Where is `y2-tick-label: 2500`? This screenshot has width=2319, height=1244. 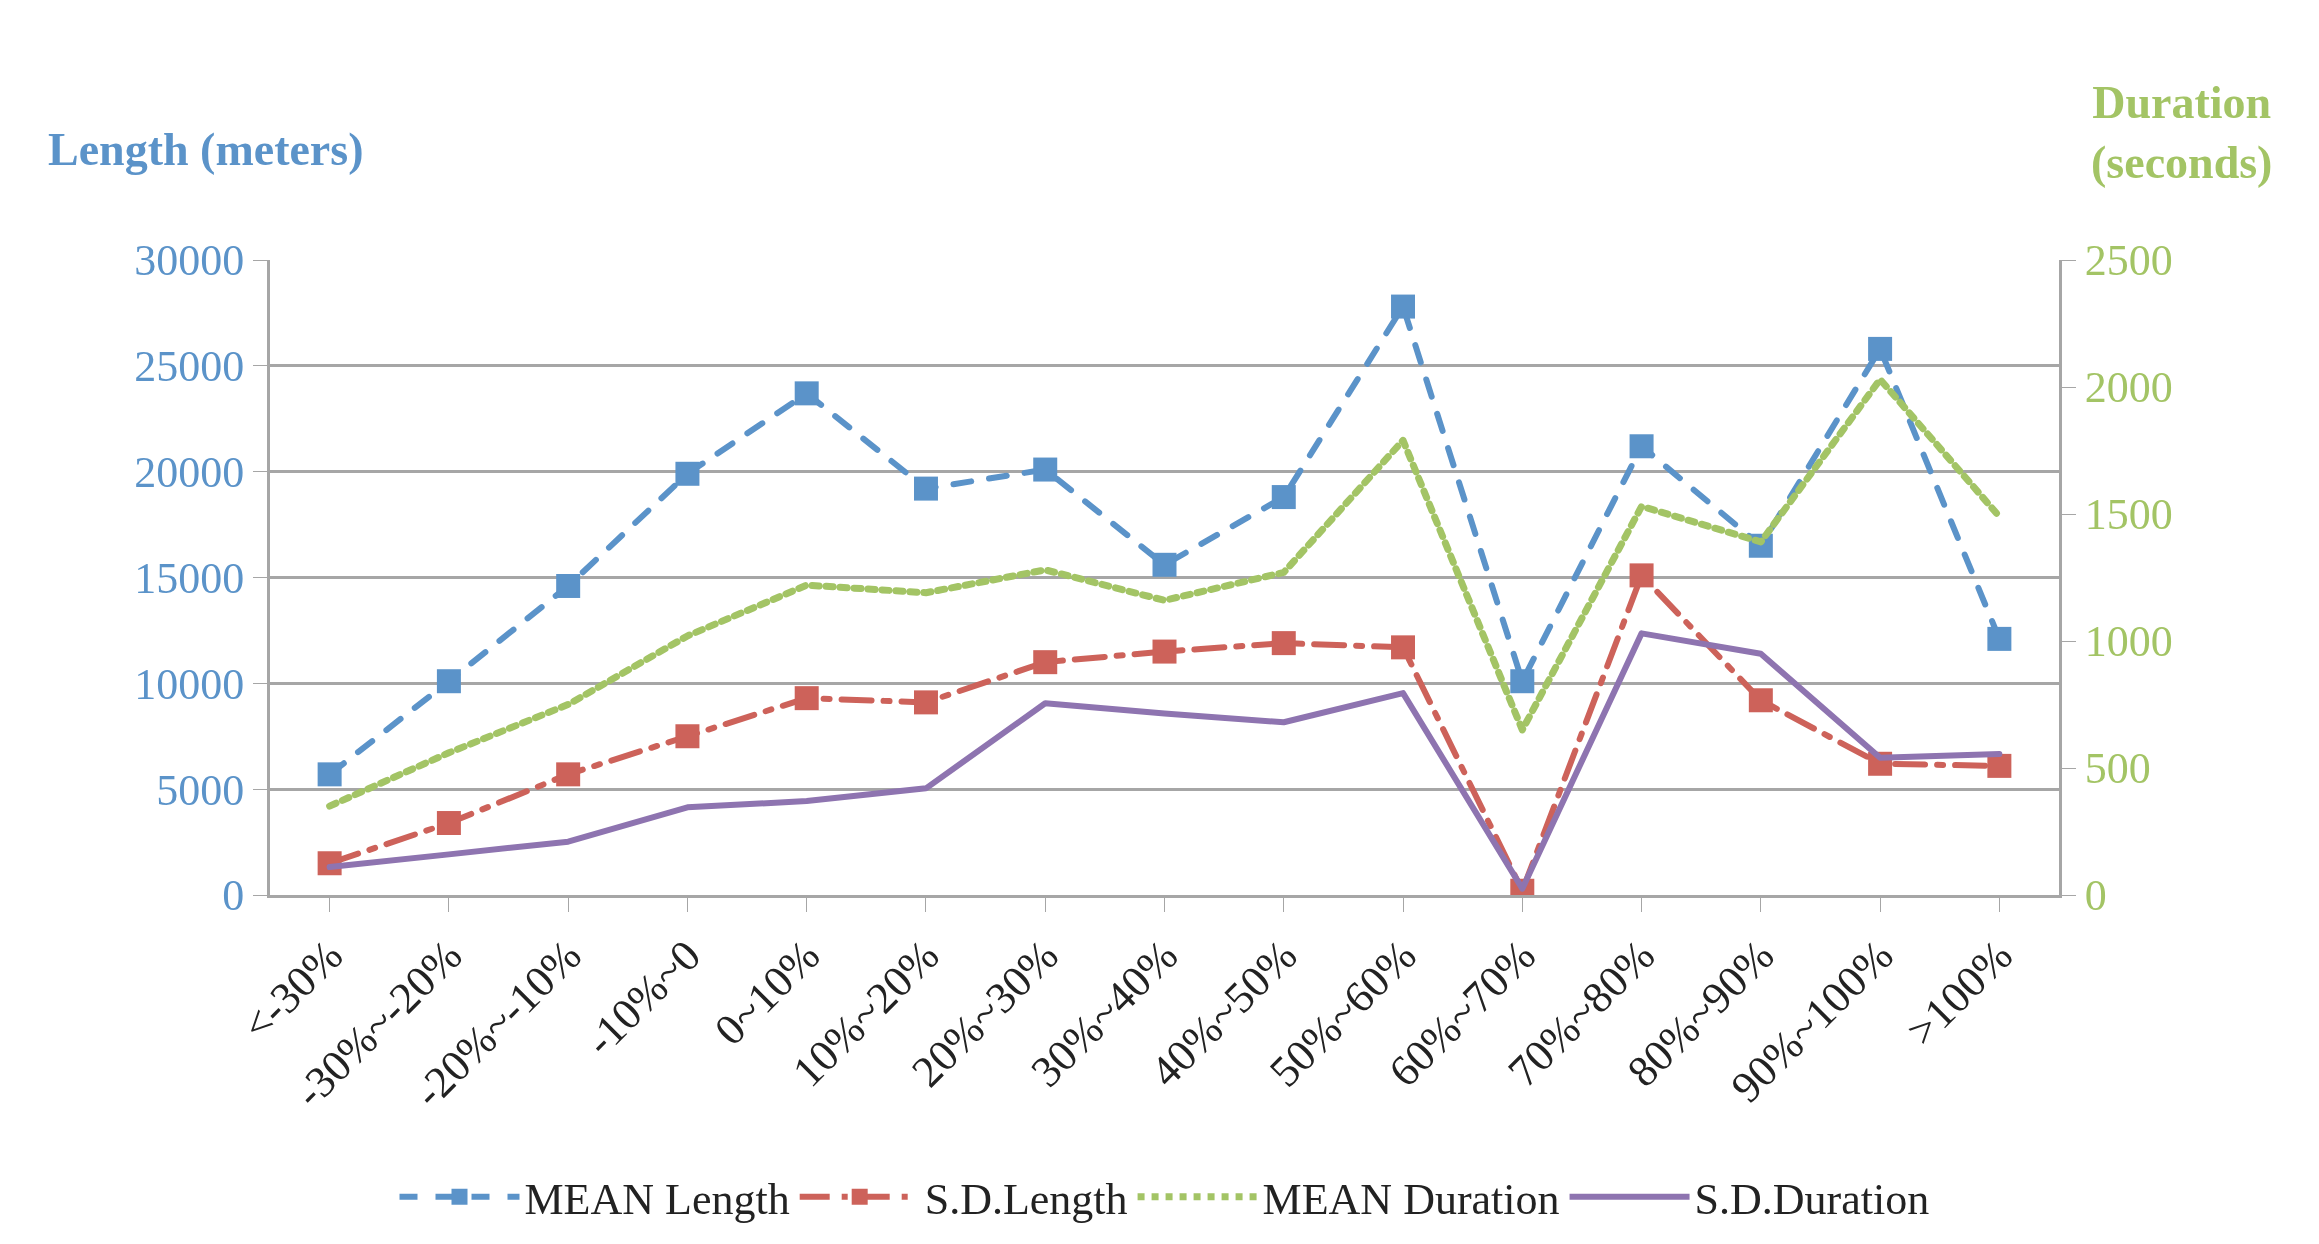
y2-tick-label: 2500 is located at coordinates (2128, 261).